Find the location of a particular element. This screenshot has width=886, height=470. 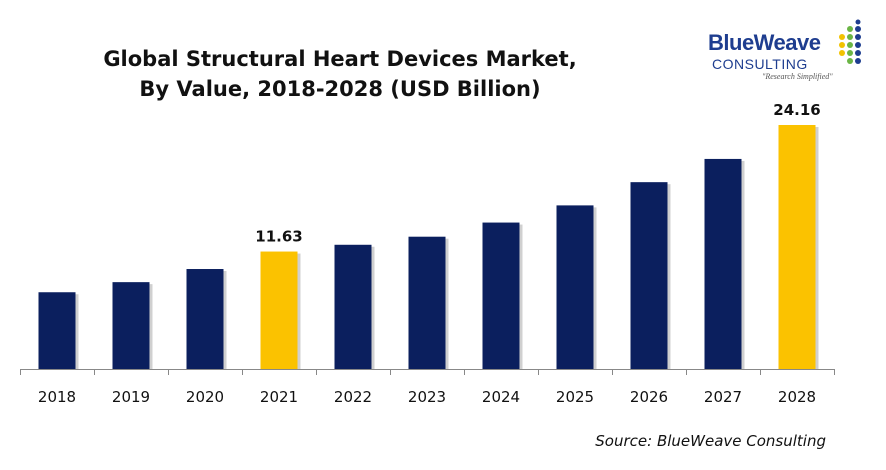

logo-subtitle: CONSULTING is located at coordinates (760, 64).